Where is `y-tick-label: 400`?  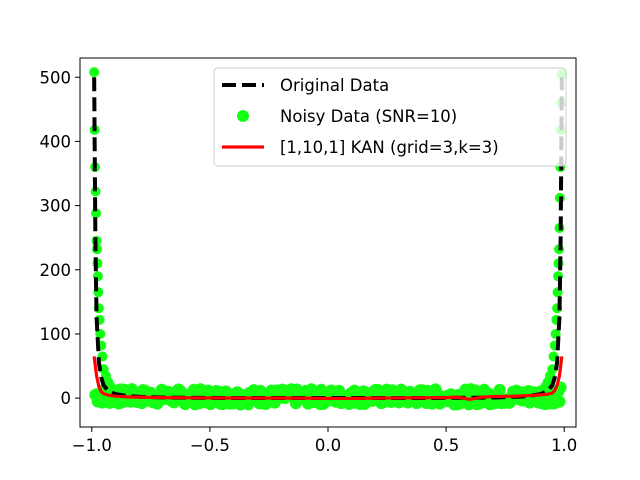 y-tick-label: 400 is located at coordinates (56, 141).